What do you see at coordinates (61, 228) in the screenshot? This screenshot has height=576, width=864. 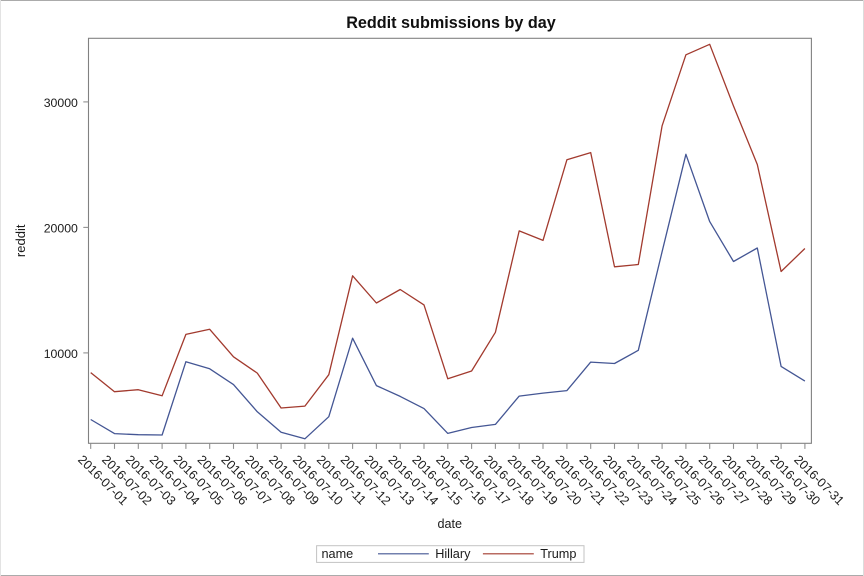 I see `svg-text: 20000` at bounding box center [61, 228].